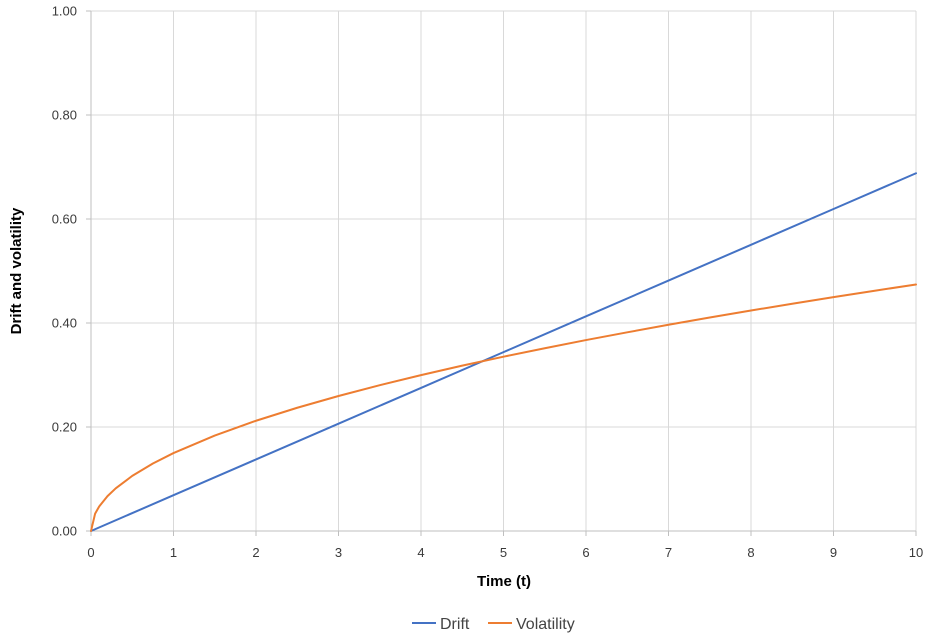 This screenshot has height=642, width=931. I want to click on x-tick-label: 2, so click(255, 552).